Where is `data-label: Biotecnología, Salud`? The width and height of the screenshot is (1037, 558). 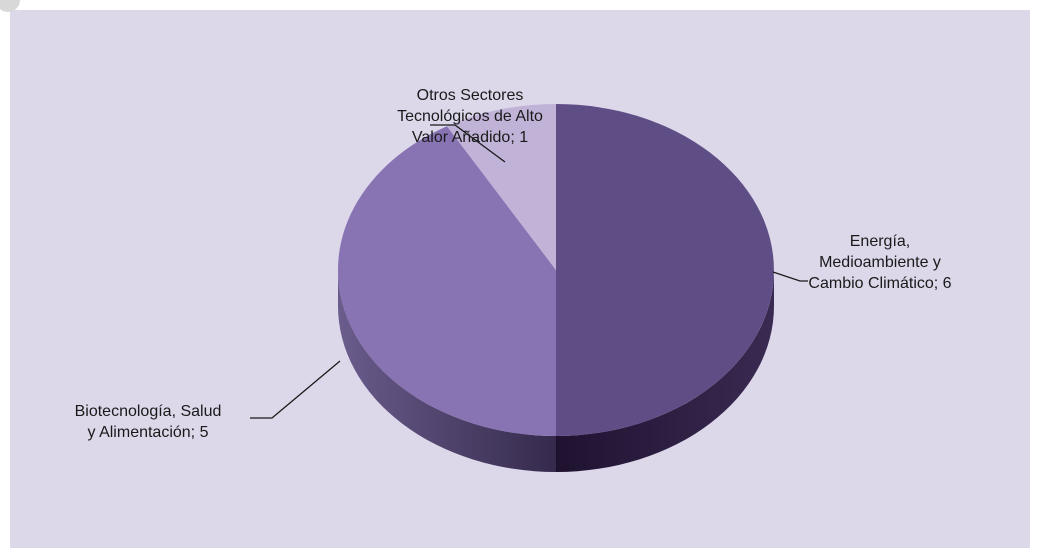 data-label: Biotecnología, Salud is located at coordinates (148, 411).